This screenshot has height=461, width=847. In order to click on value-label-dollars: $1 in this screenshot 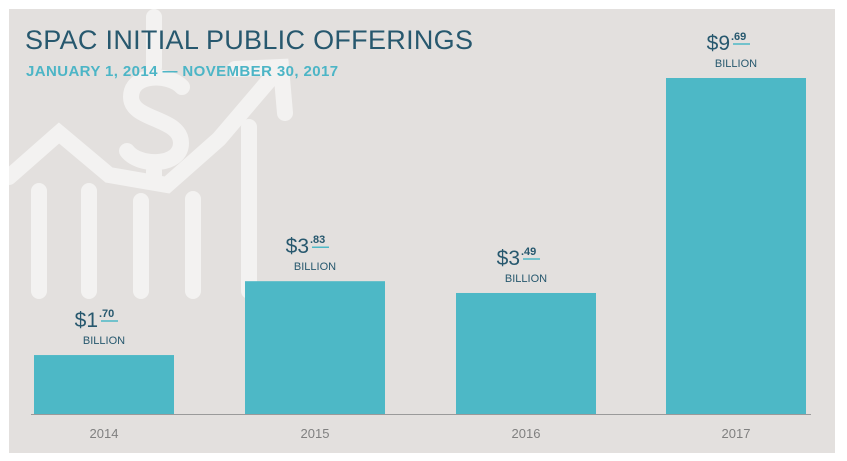, I will do `click(86, 320)`.